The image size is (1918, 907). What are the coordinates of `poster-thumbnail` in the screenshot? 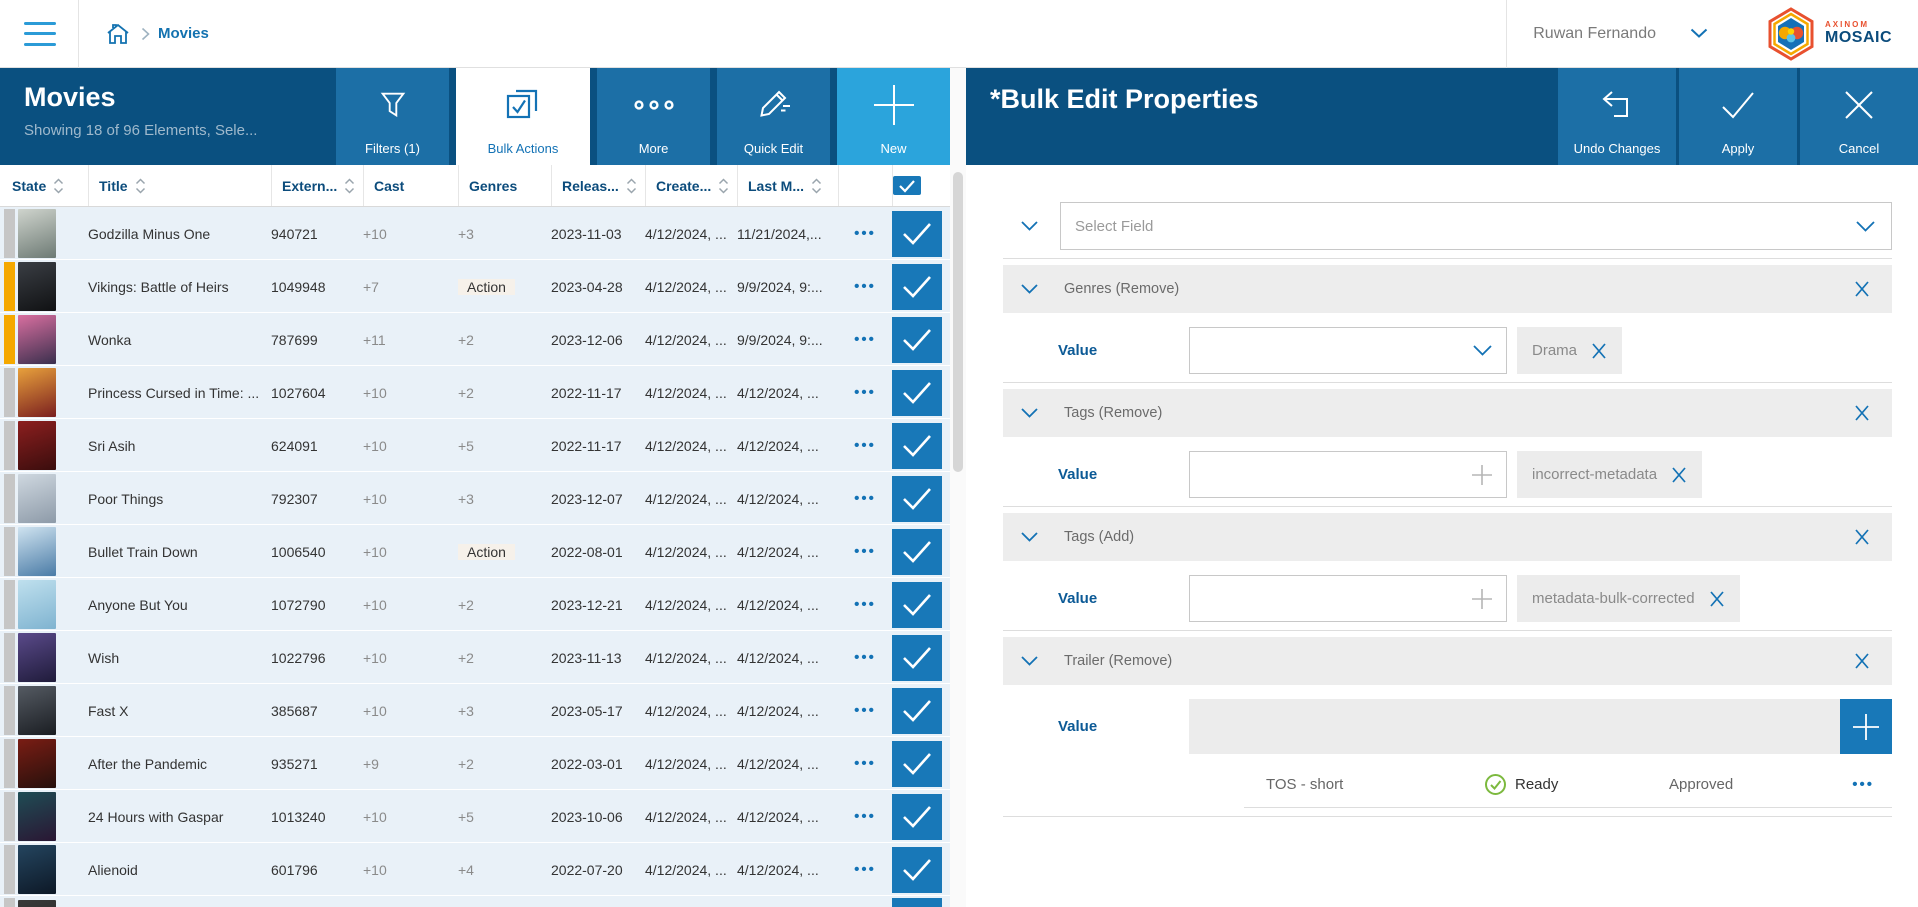 It's located at (37, 604).